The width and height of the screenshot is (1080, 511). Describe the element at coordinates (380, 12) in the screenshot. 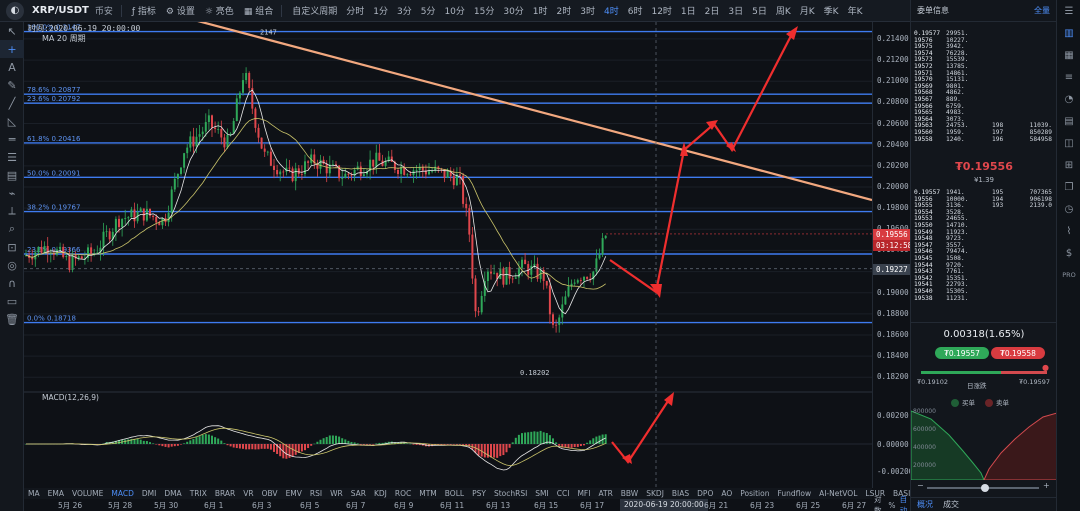

I see `period-1: 1分` at that location.